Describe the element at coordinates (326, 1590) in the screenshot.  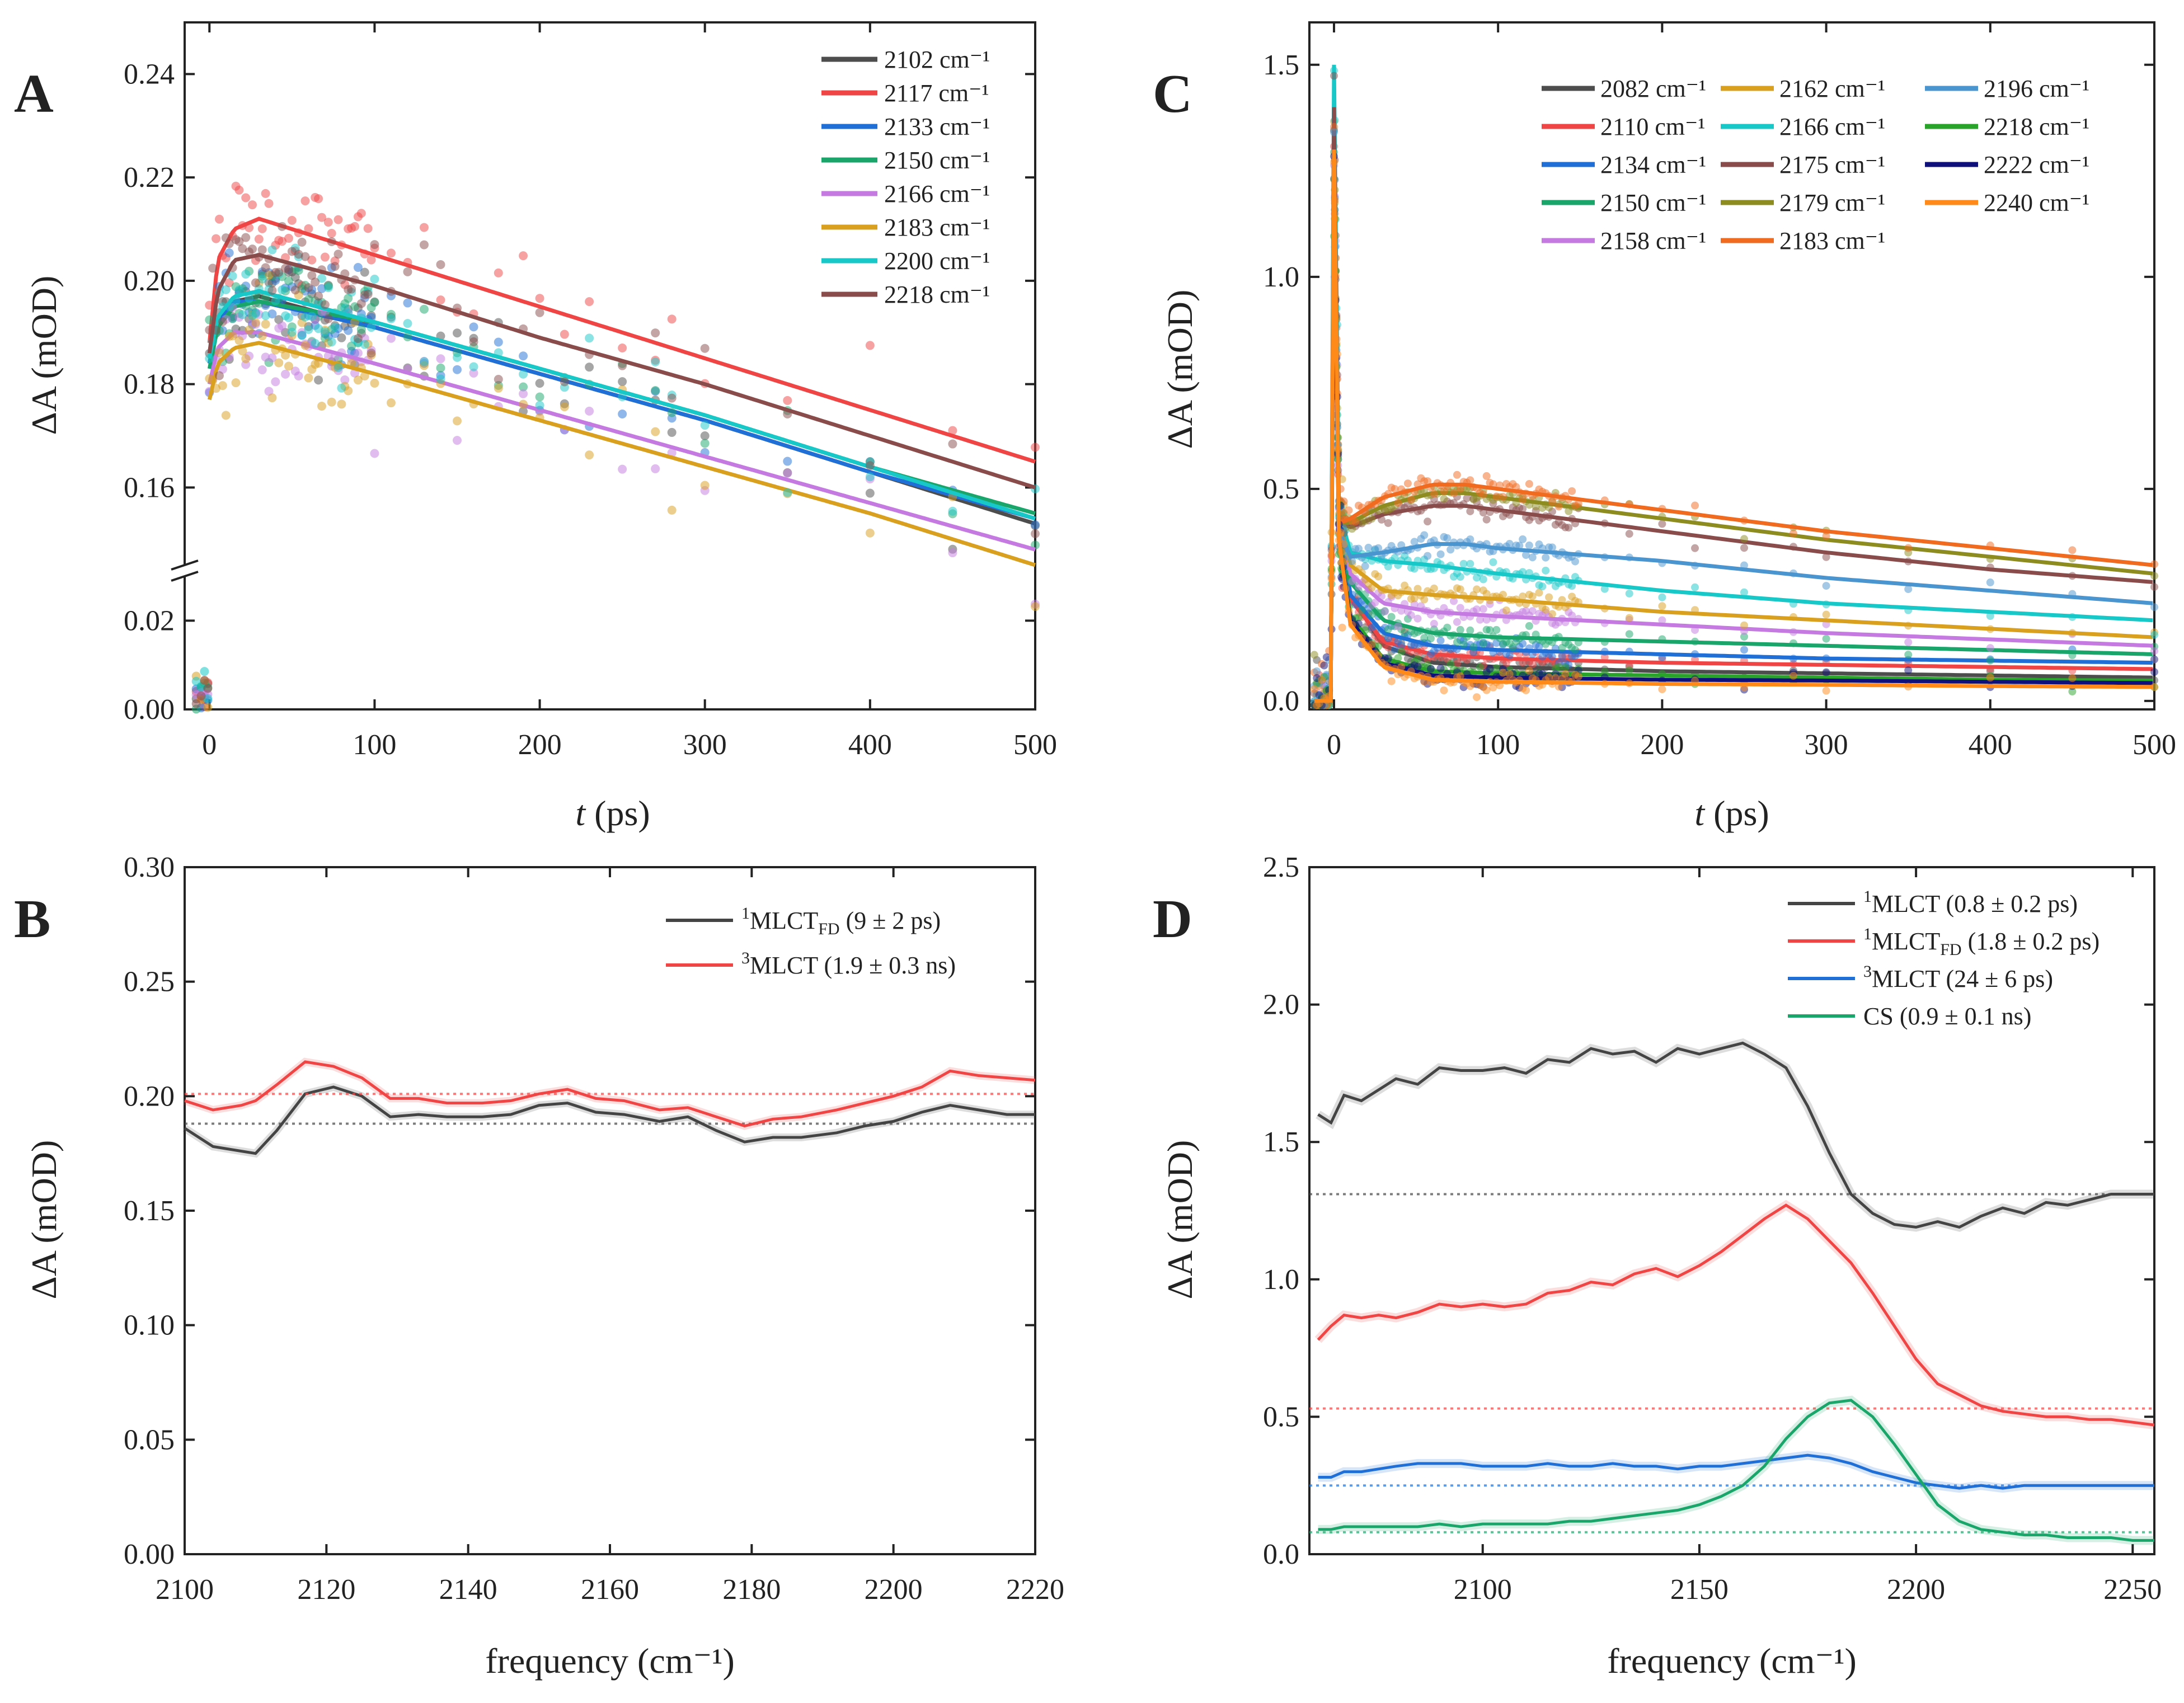
I see `panel-b-x-tick-label: 2120` at that location.